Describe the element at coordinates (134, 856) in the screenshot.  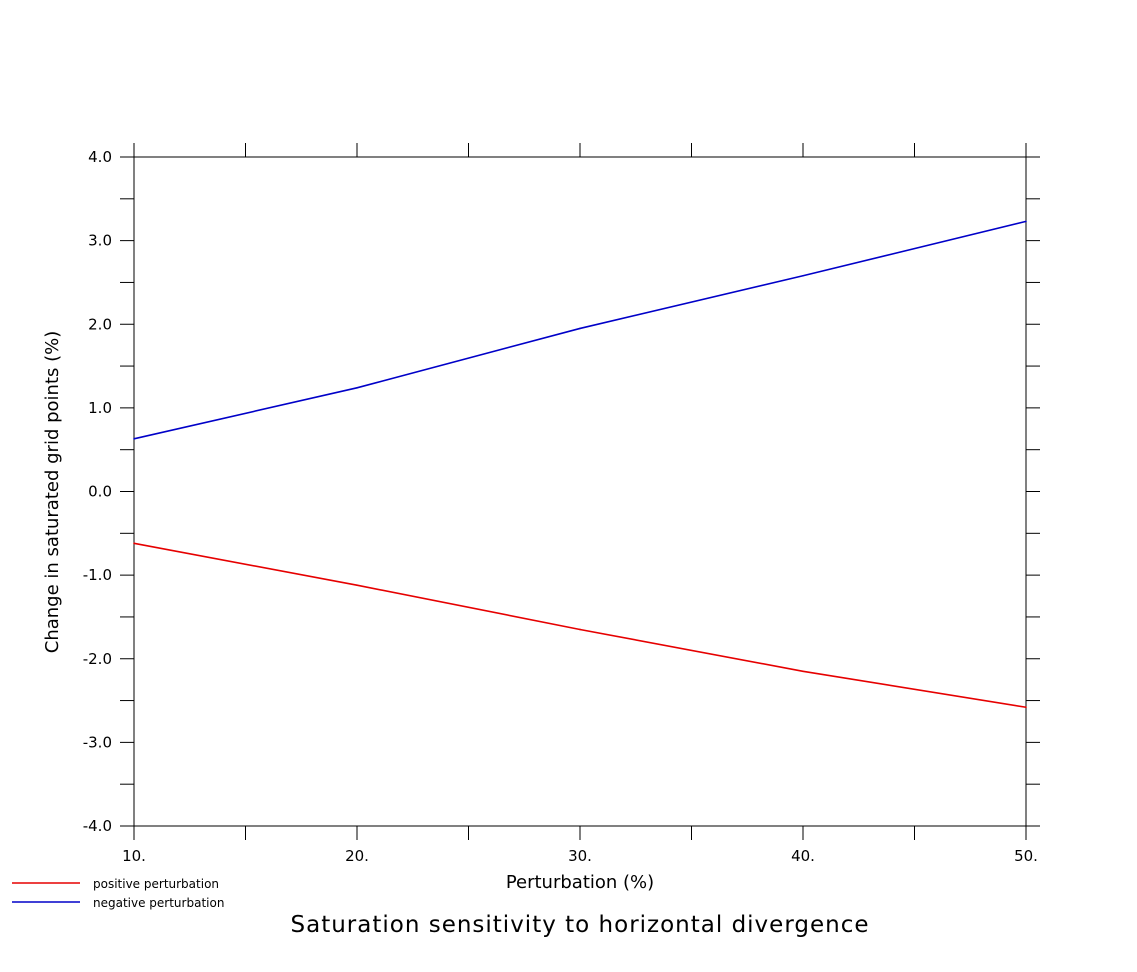
I see `x-tick-label: 10.` at that location.